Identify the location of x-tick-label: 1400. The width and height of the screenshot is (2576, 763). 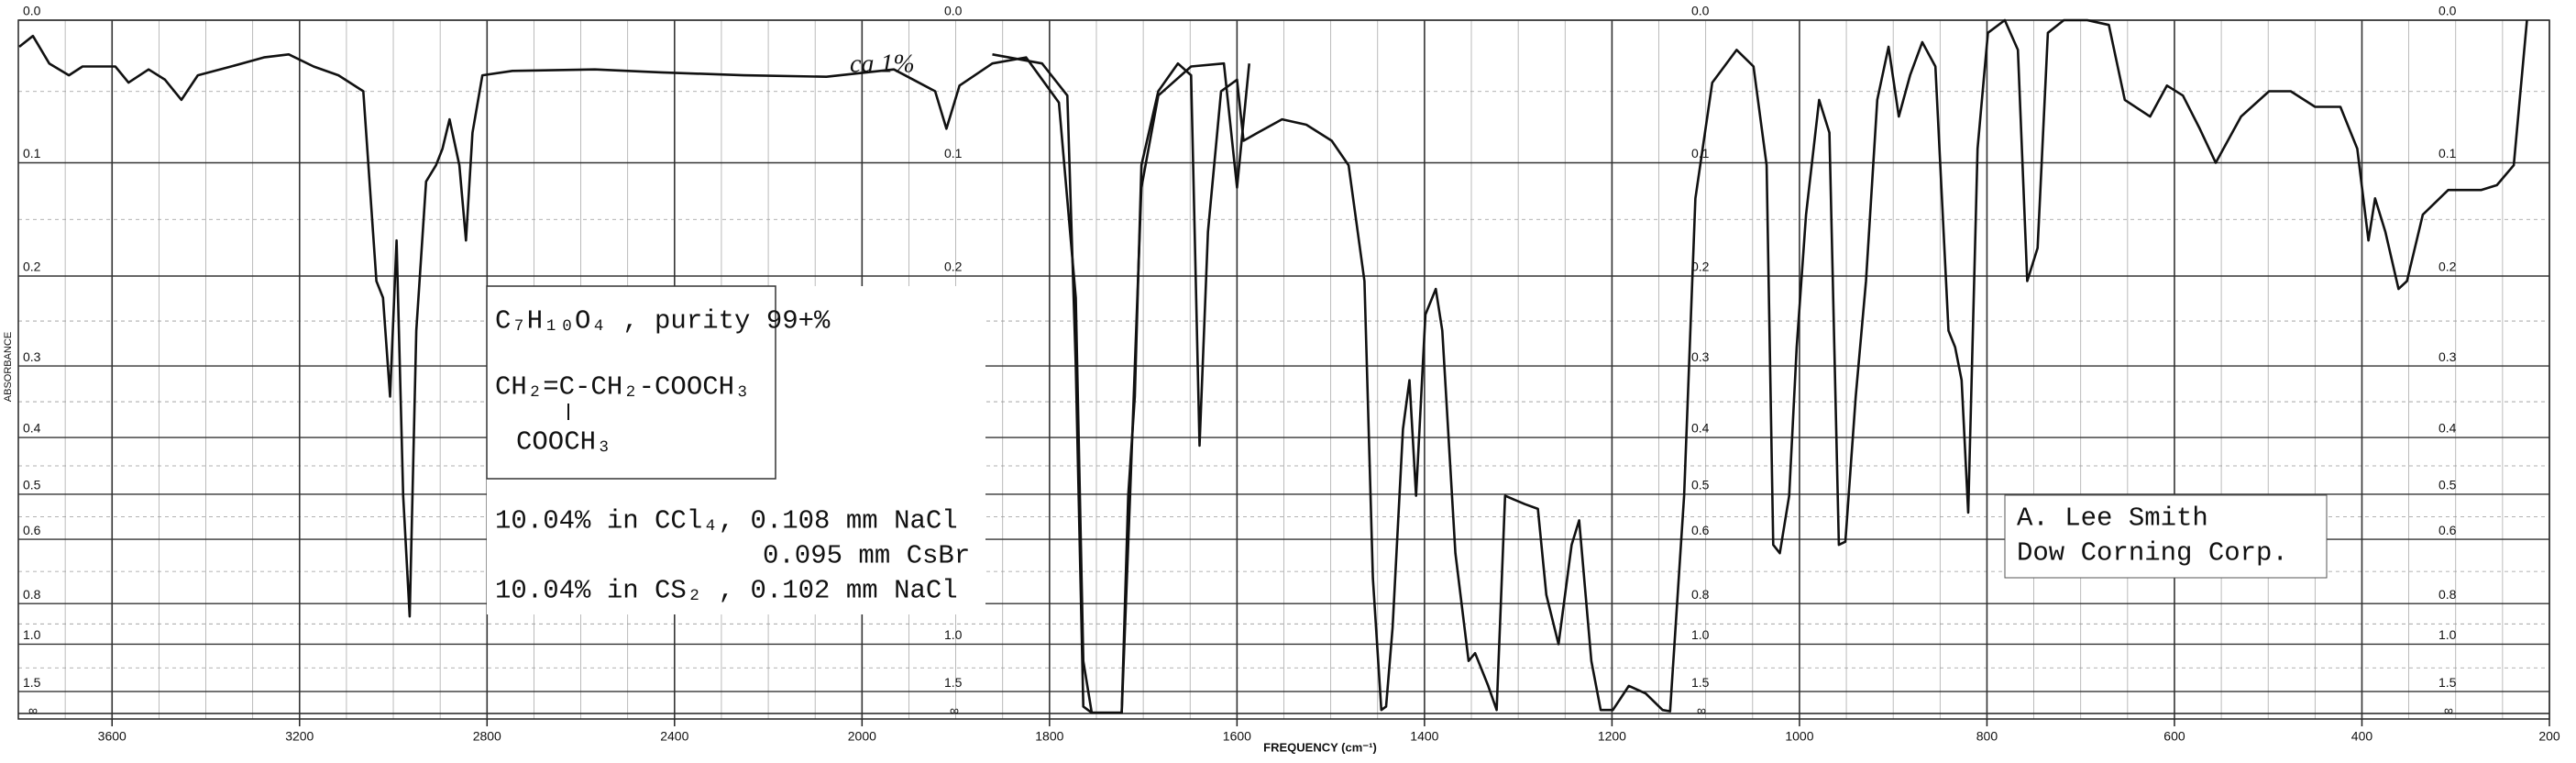
(1424, 737).